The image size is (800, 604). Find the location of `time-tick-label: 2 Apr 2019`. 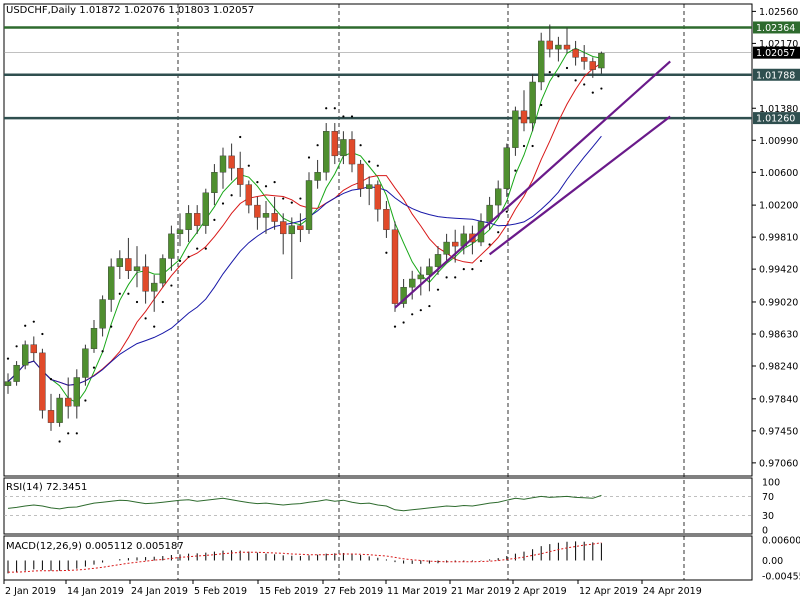

time-tick-label: 2 Apr 2019 is located at coordinates (540, 591).